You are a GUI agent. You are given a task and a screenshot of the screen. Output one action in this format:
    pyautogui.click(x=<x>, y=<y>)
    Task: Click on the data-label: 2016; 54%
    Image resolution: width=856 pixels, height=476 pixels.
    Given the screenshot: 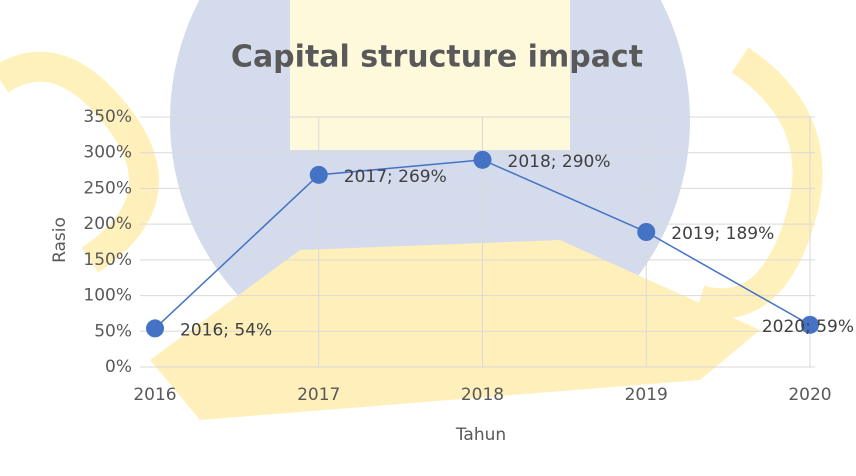 What is the action you would take?
    pyautogui.click(x=226, y=330)
    